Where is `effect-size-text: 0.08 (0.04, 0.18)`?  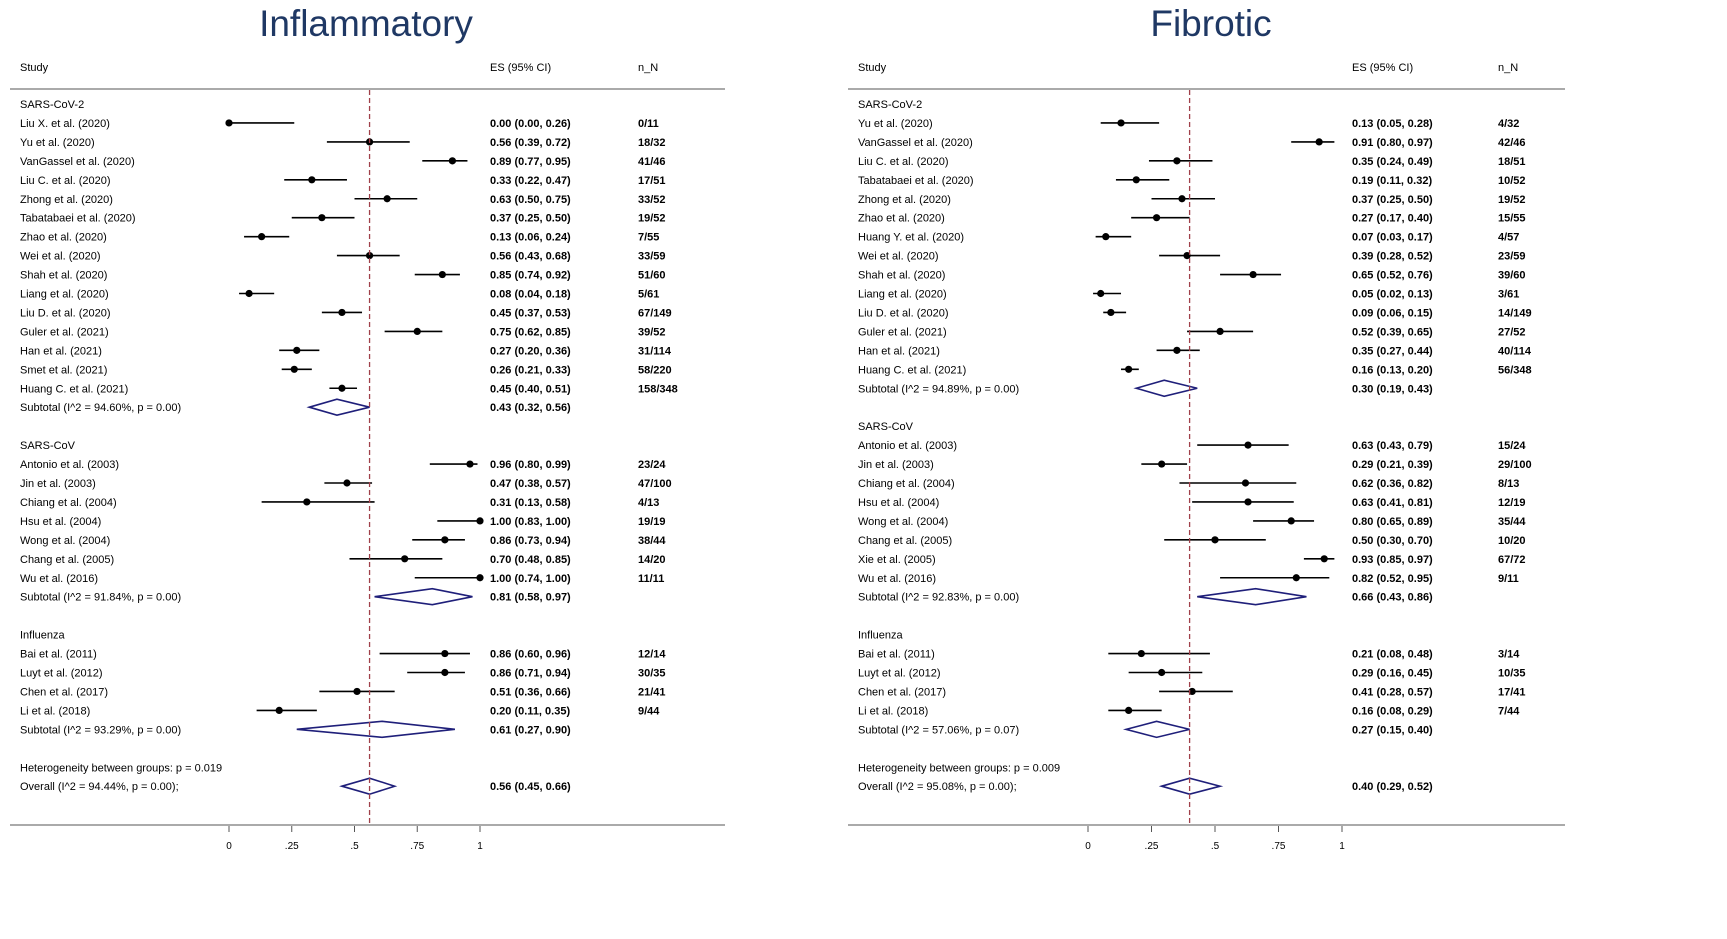 effect-size-text: 0.08 (0.04, 0.18) is located at coordinates (530, 295).